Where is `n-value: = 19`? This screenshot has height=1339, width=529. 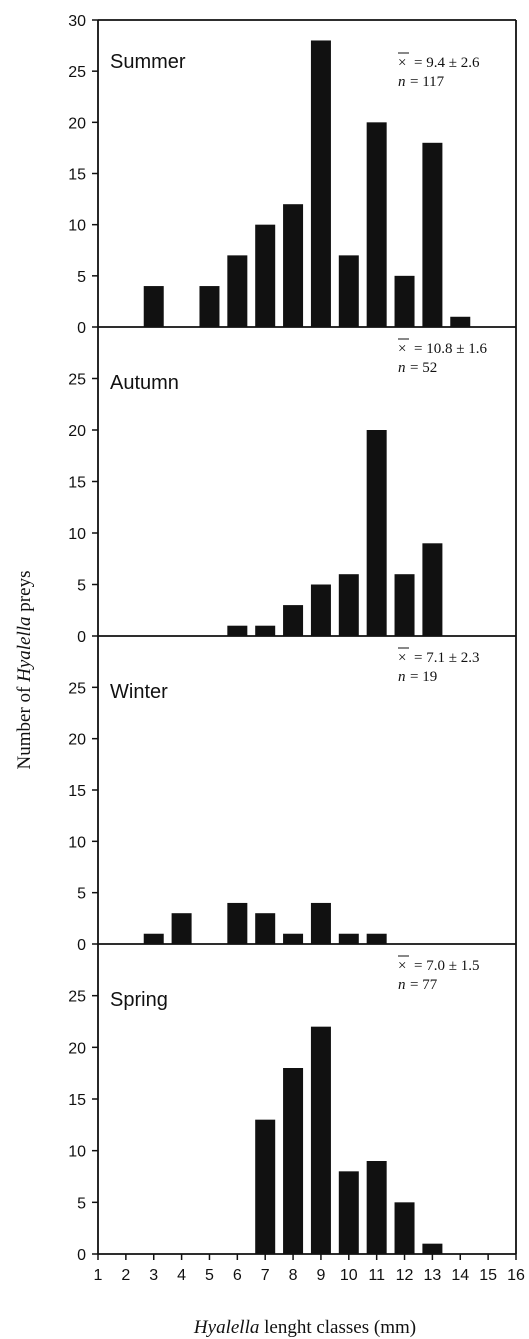
n-value: = 19 is located at coordinates (423, 677).